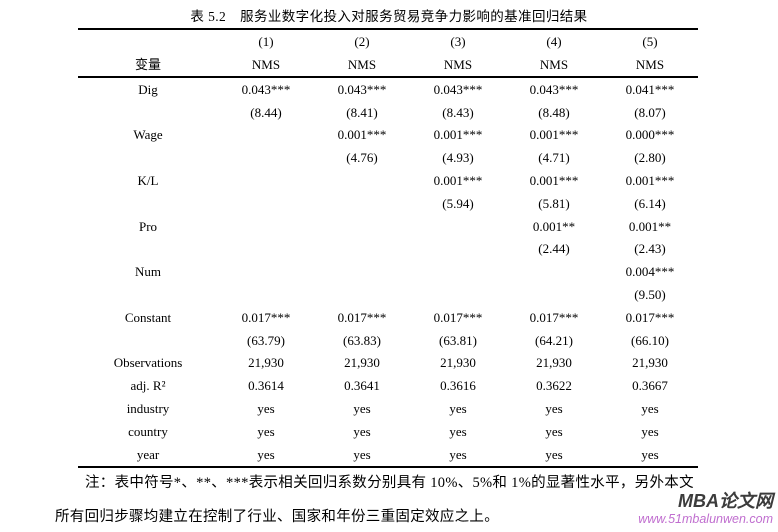 This screenshot has height=532, width=778. What do you see at coordinates (362, 386) in the screenshot?
I see `table-cell: 0.3641` at bounding box center [362, 386].